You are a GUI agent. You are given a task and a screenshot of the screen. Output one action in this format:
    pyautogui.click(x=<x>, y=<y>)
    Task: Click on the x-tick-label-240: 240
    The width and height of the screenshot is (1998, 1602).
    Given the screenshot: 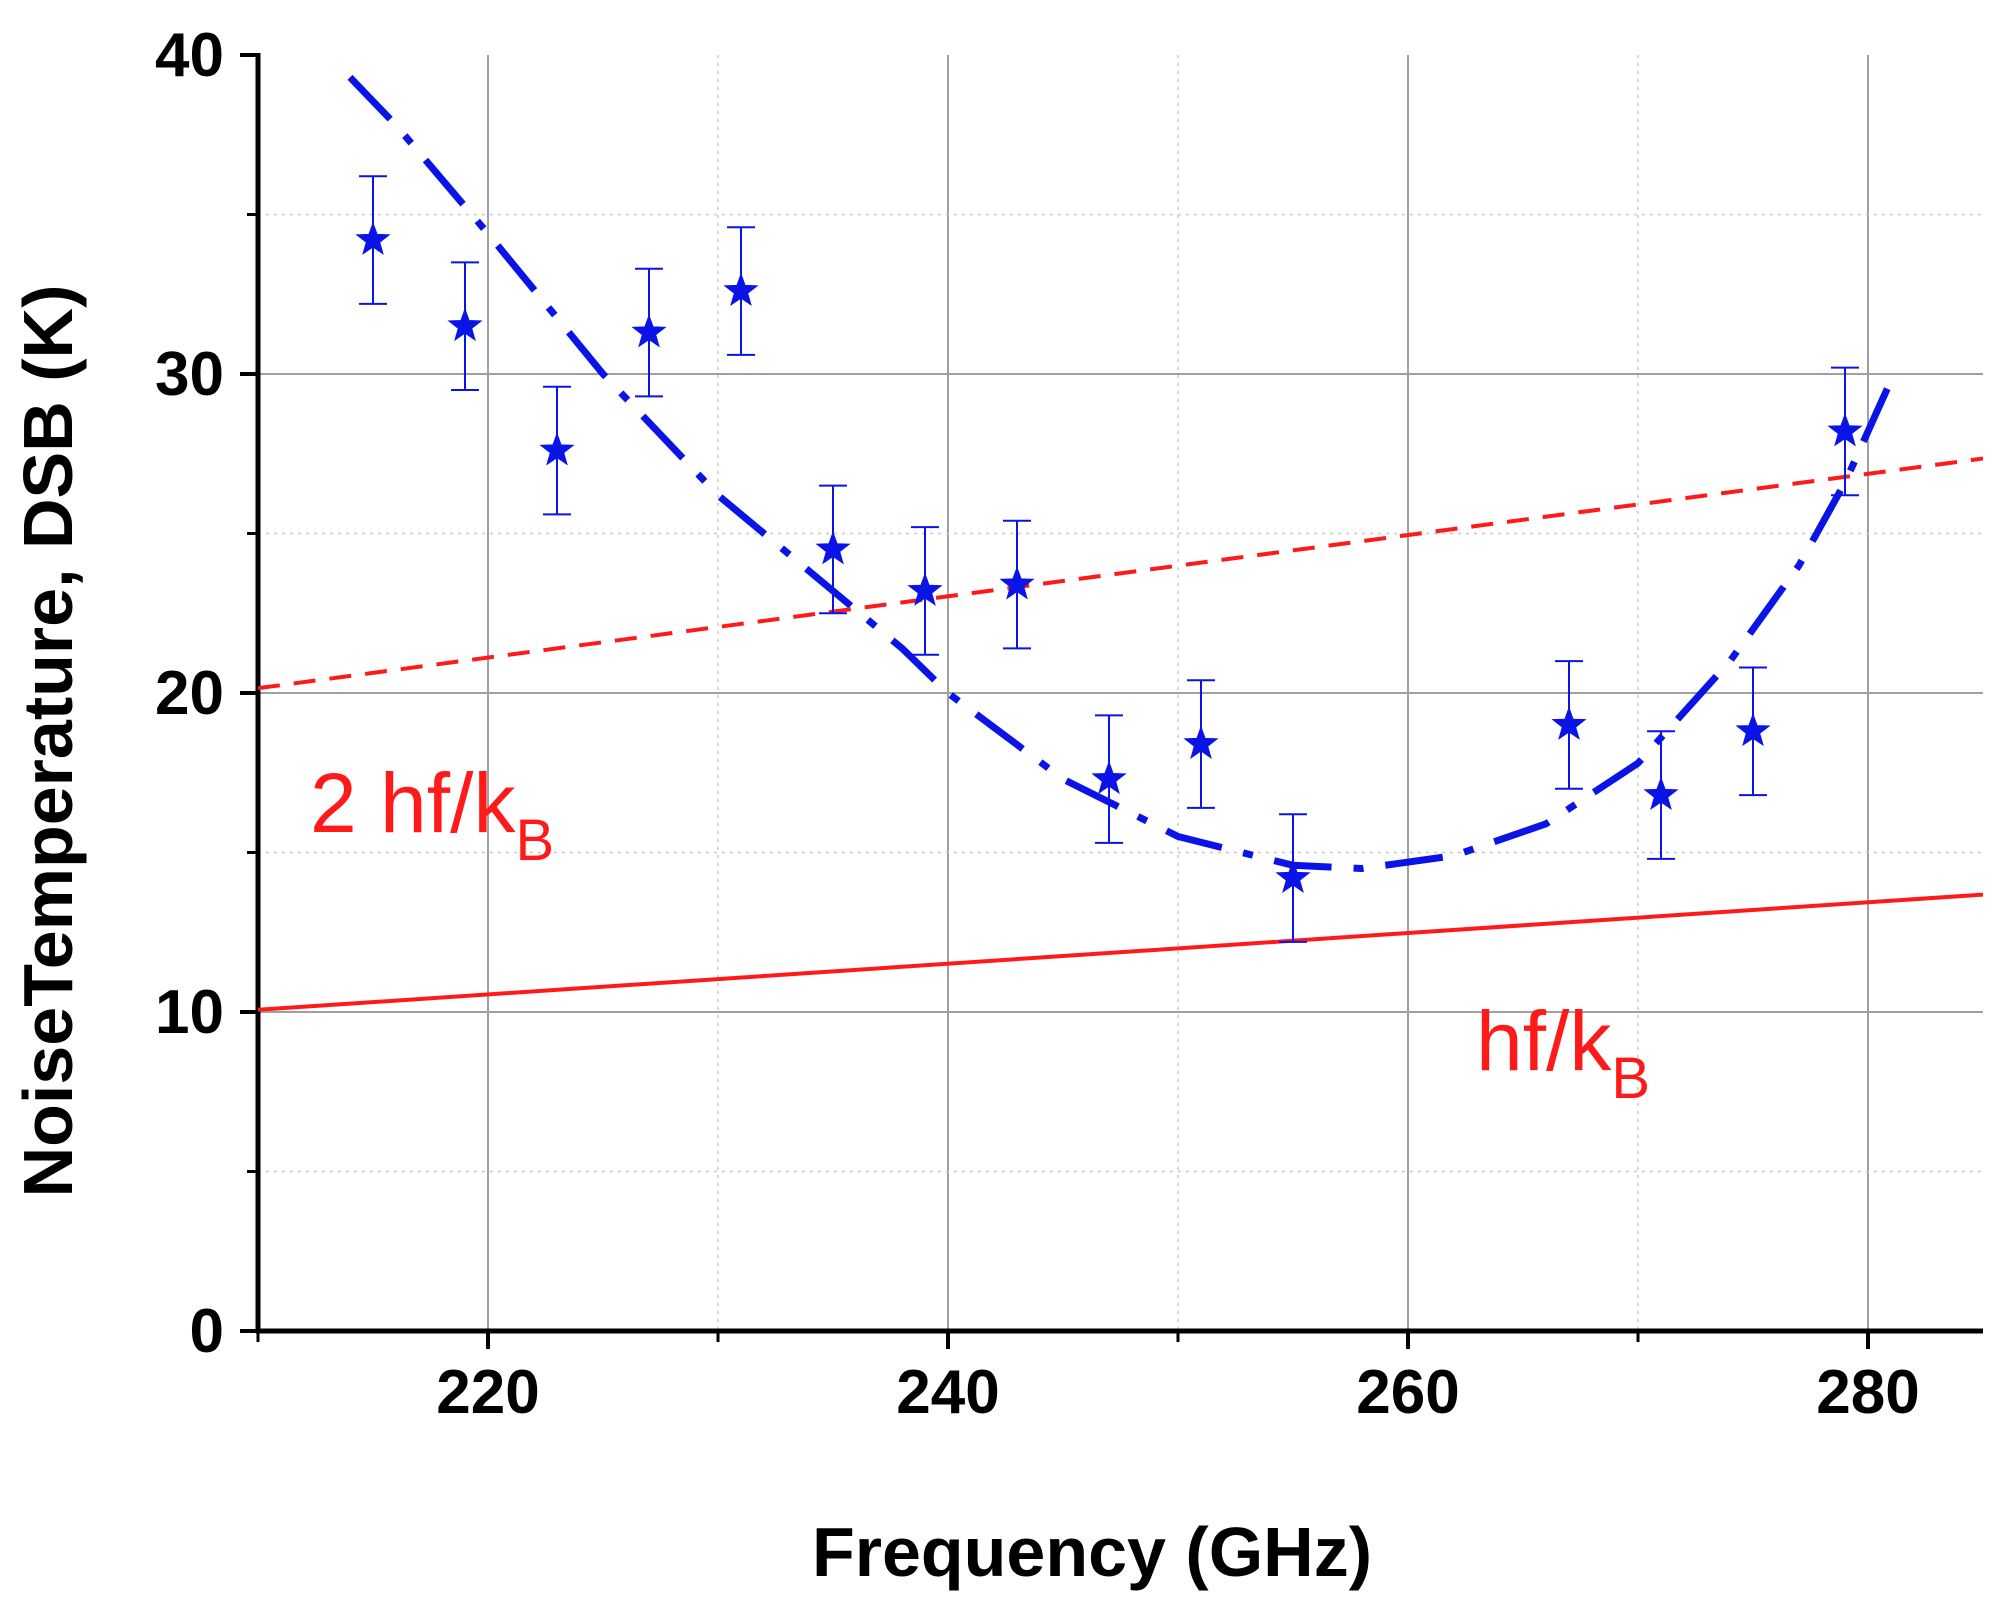 What is the action you would take?
    pyautogui.click(x=947, y=1392)
    